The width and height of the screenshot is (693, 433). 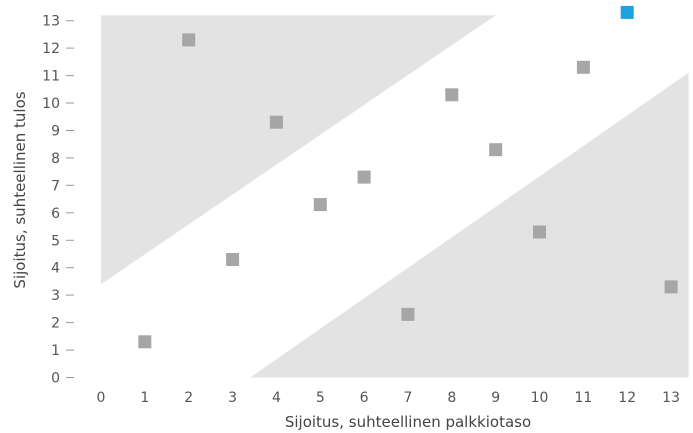 I want to click on x-tick-label: 8, so click(x=451, y=398).